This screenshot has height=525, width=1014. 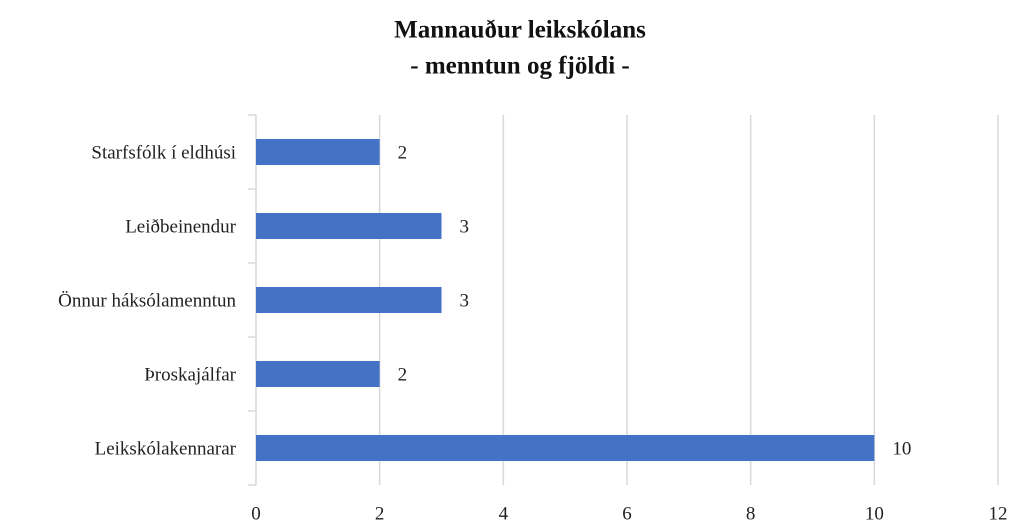 I want to click on y-tick-label: Önnur háksólamenntun, so click(x=147, y=300).